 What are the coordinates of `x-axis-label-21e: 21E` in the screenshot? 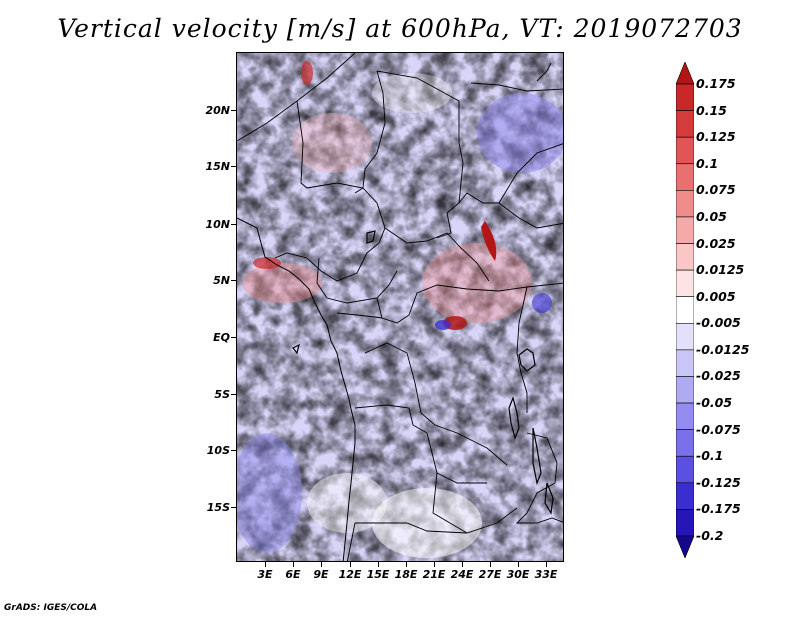 It's located at (434, 574).